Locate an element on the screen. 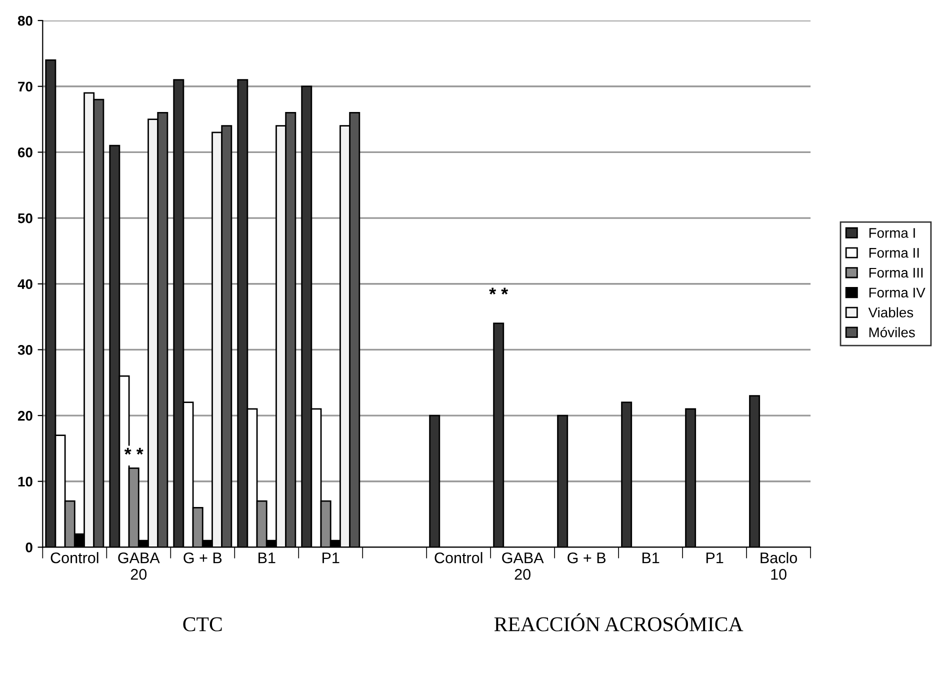  legend-label: Forma I is located at coordinates (892, 233).